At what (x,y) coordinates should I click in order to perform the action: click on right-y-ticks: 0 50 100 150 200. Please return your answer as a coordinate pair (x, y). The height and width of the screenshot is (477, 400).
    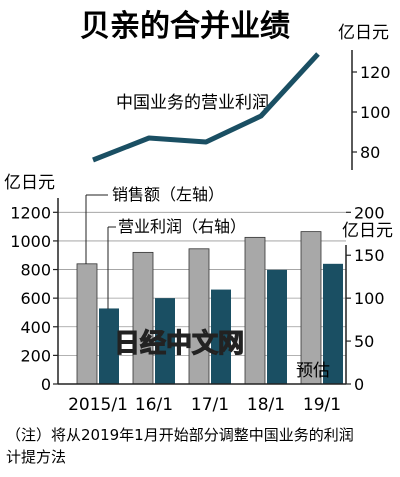
    Looking at the image, I should click on (365, 298).